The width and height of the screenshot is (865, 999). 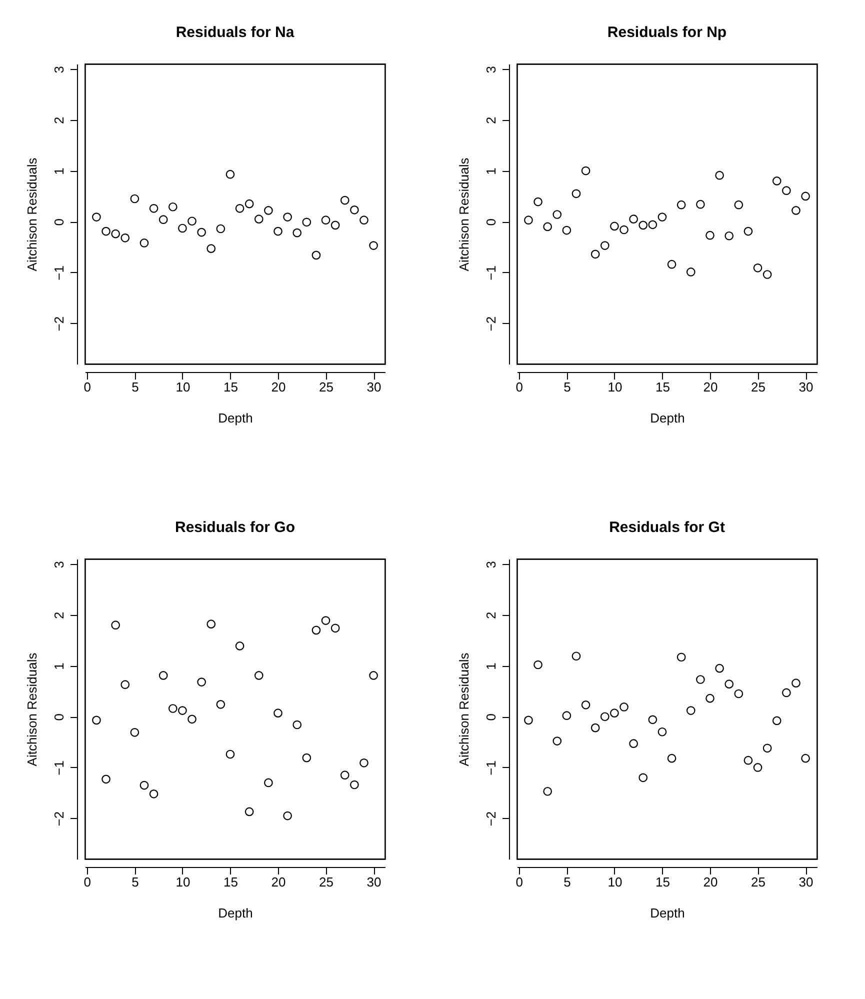 I want to click on chart-title: Residuals for Gt, so click(x=667, y=527).